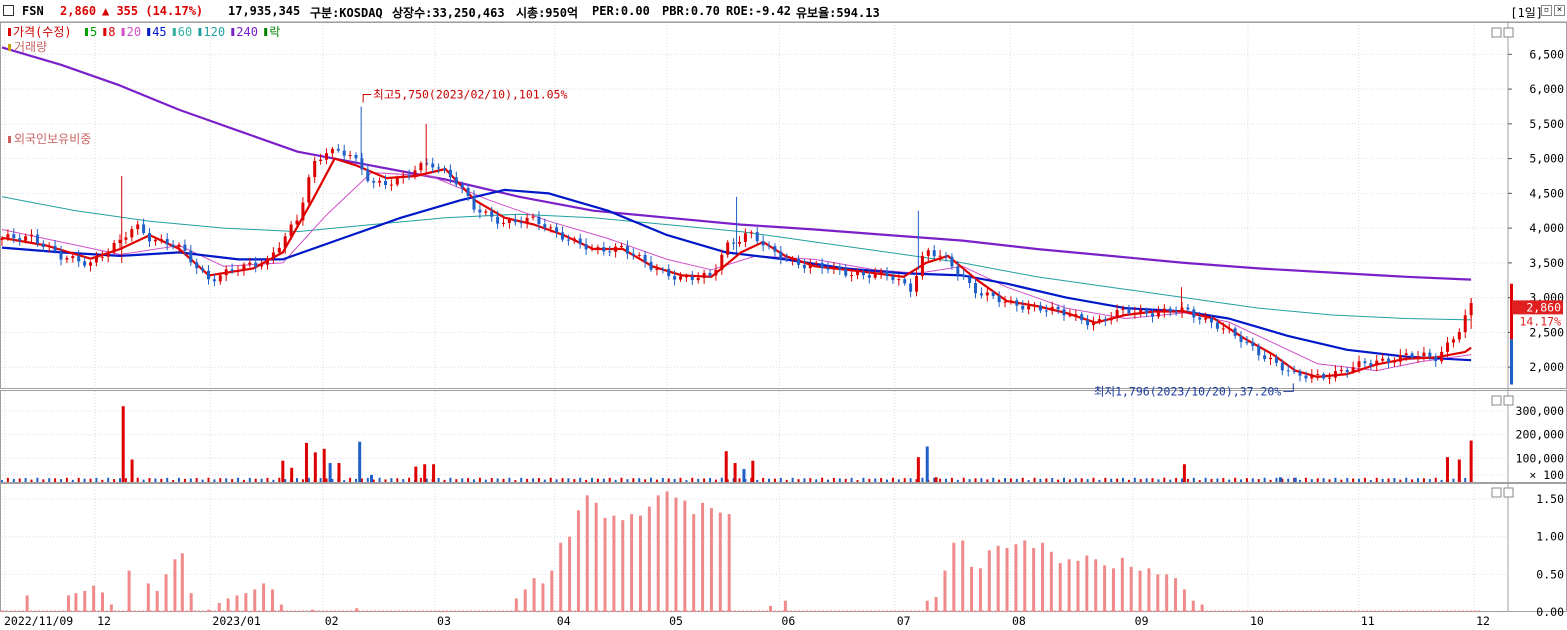 The height and width of the screenshot is (630, 1567). What do you see at coordinates (1550, 537) in the screenshot?
I see `foreign-tick-label: 1.00` at bounding box center [1550, 537].